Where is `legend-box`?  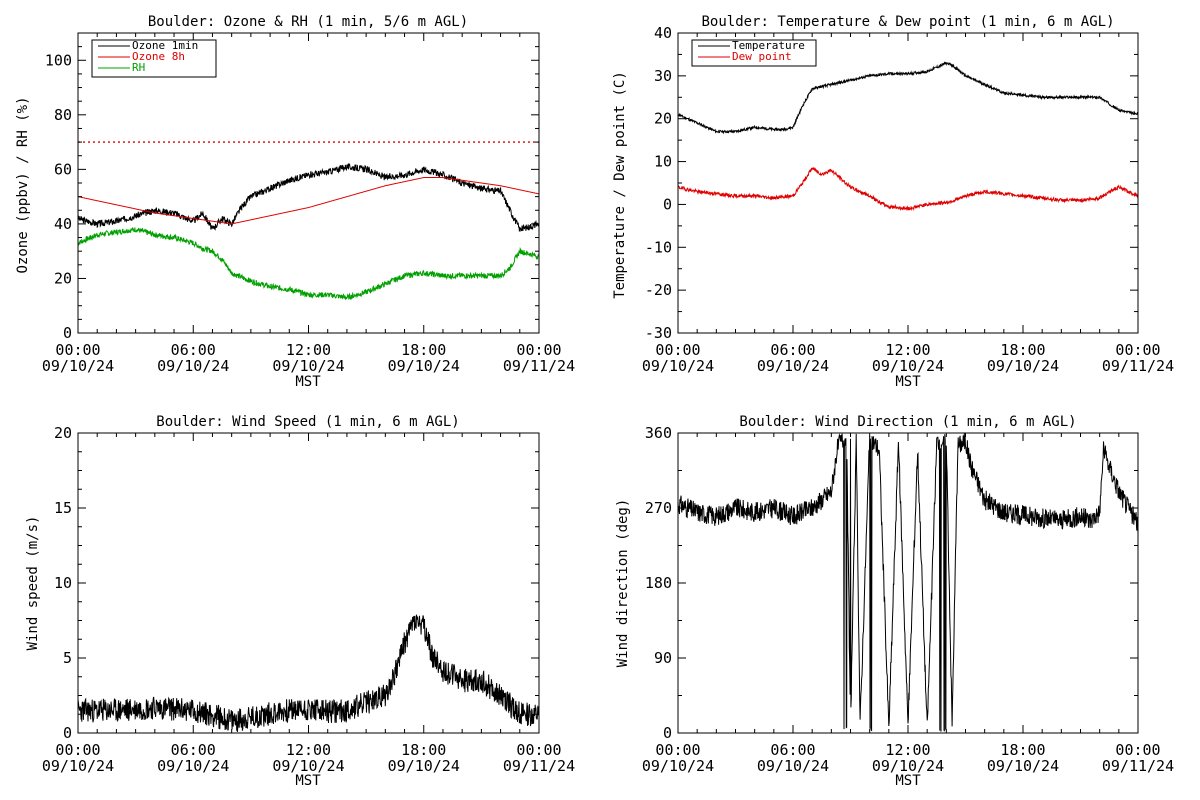
legend-box is located at coordinates (754, 53).